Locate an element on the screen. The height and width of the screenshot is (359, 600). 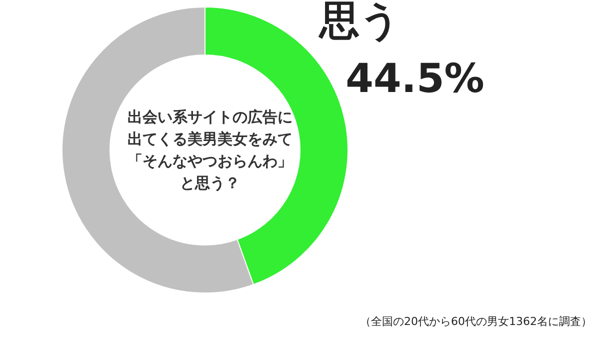
text: 出会い系サイトの広告に出てくる美男美女をみて「そんなやつおらんわ」と思う？ is located at coordinates (210, 150).